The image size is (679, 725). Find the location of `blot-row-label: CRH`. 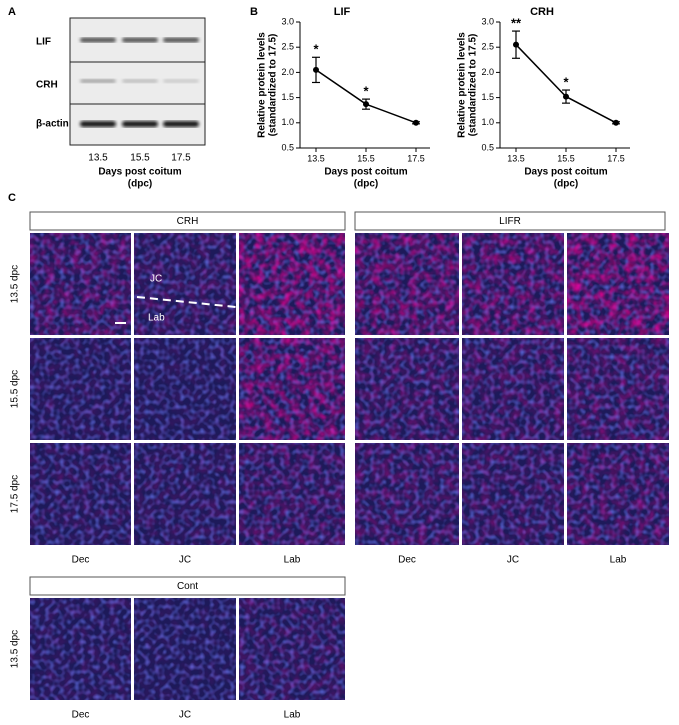

blot-row-label: CRH is located at coordinates (47, 85).